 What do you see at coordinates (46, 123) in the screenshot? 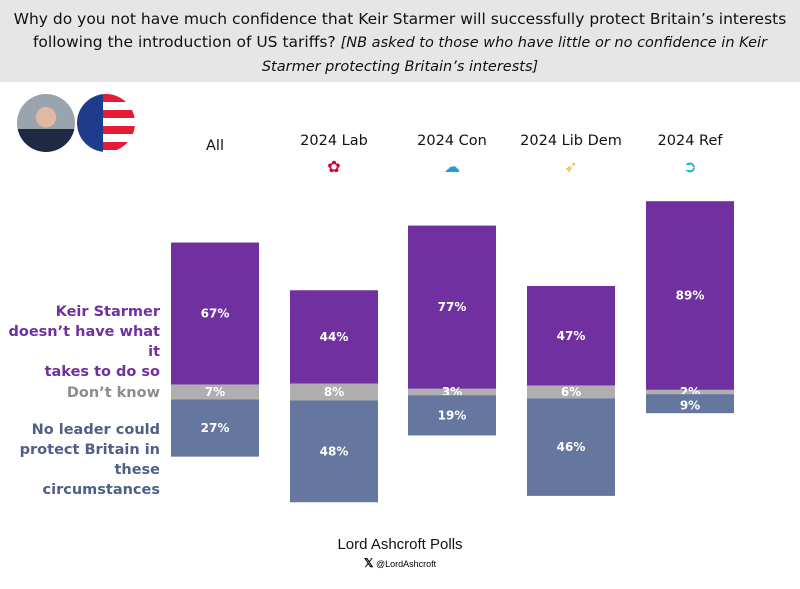
I see `keir-starmer-photo` at bounding box center [46, 123].